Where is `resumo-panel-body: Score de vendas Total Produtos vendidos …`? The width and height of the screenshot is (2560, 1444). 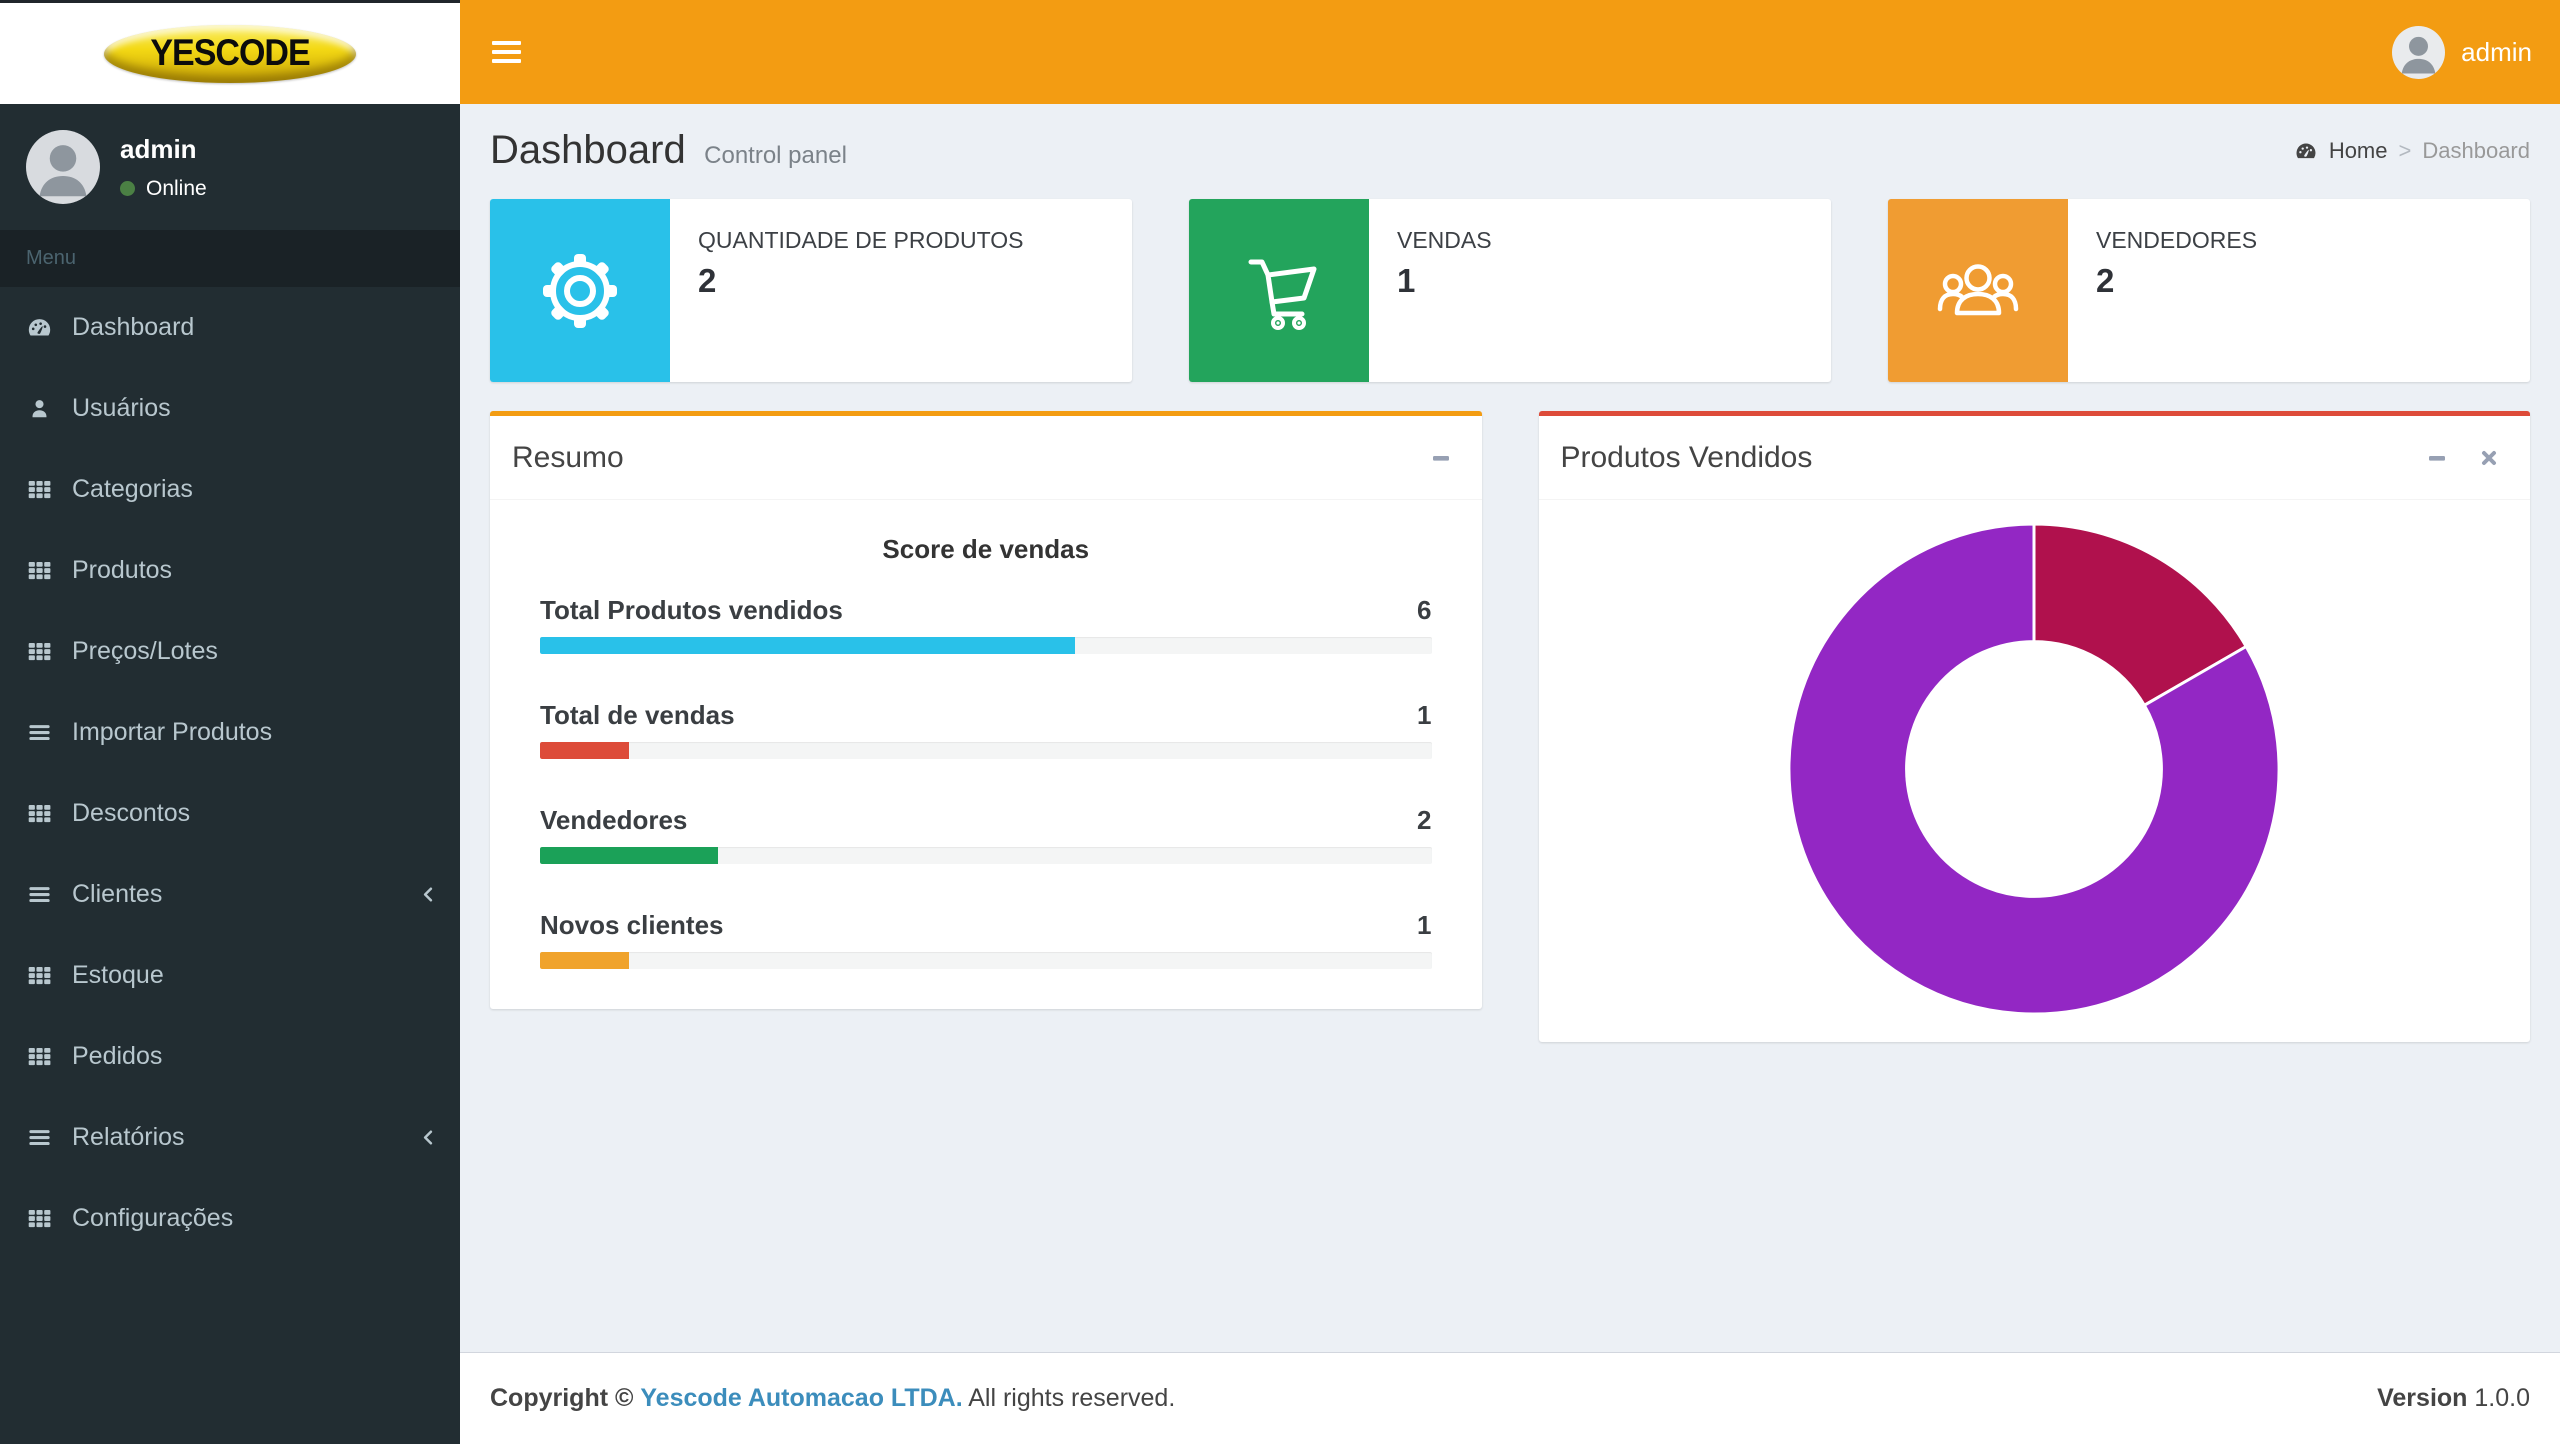 resumo-panel-body: Score de vendas Total Produtos vendidos … is located at coordinates (986, 754).